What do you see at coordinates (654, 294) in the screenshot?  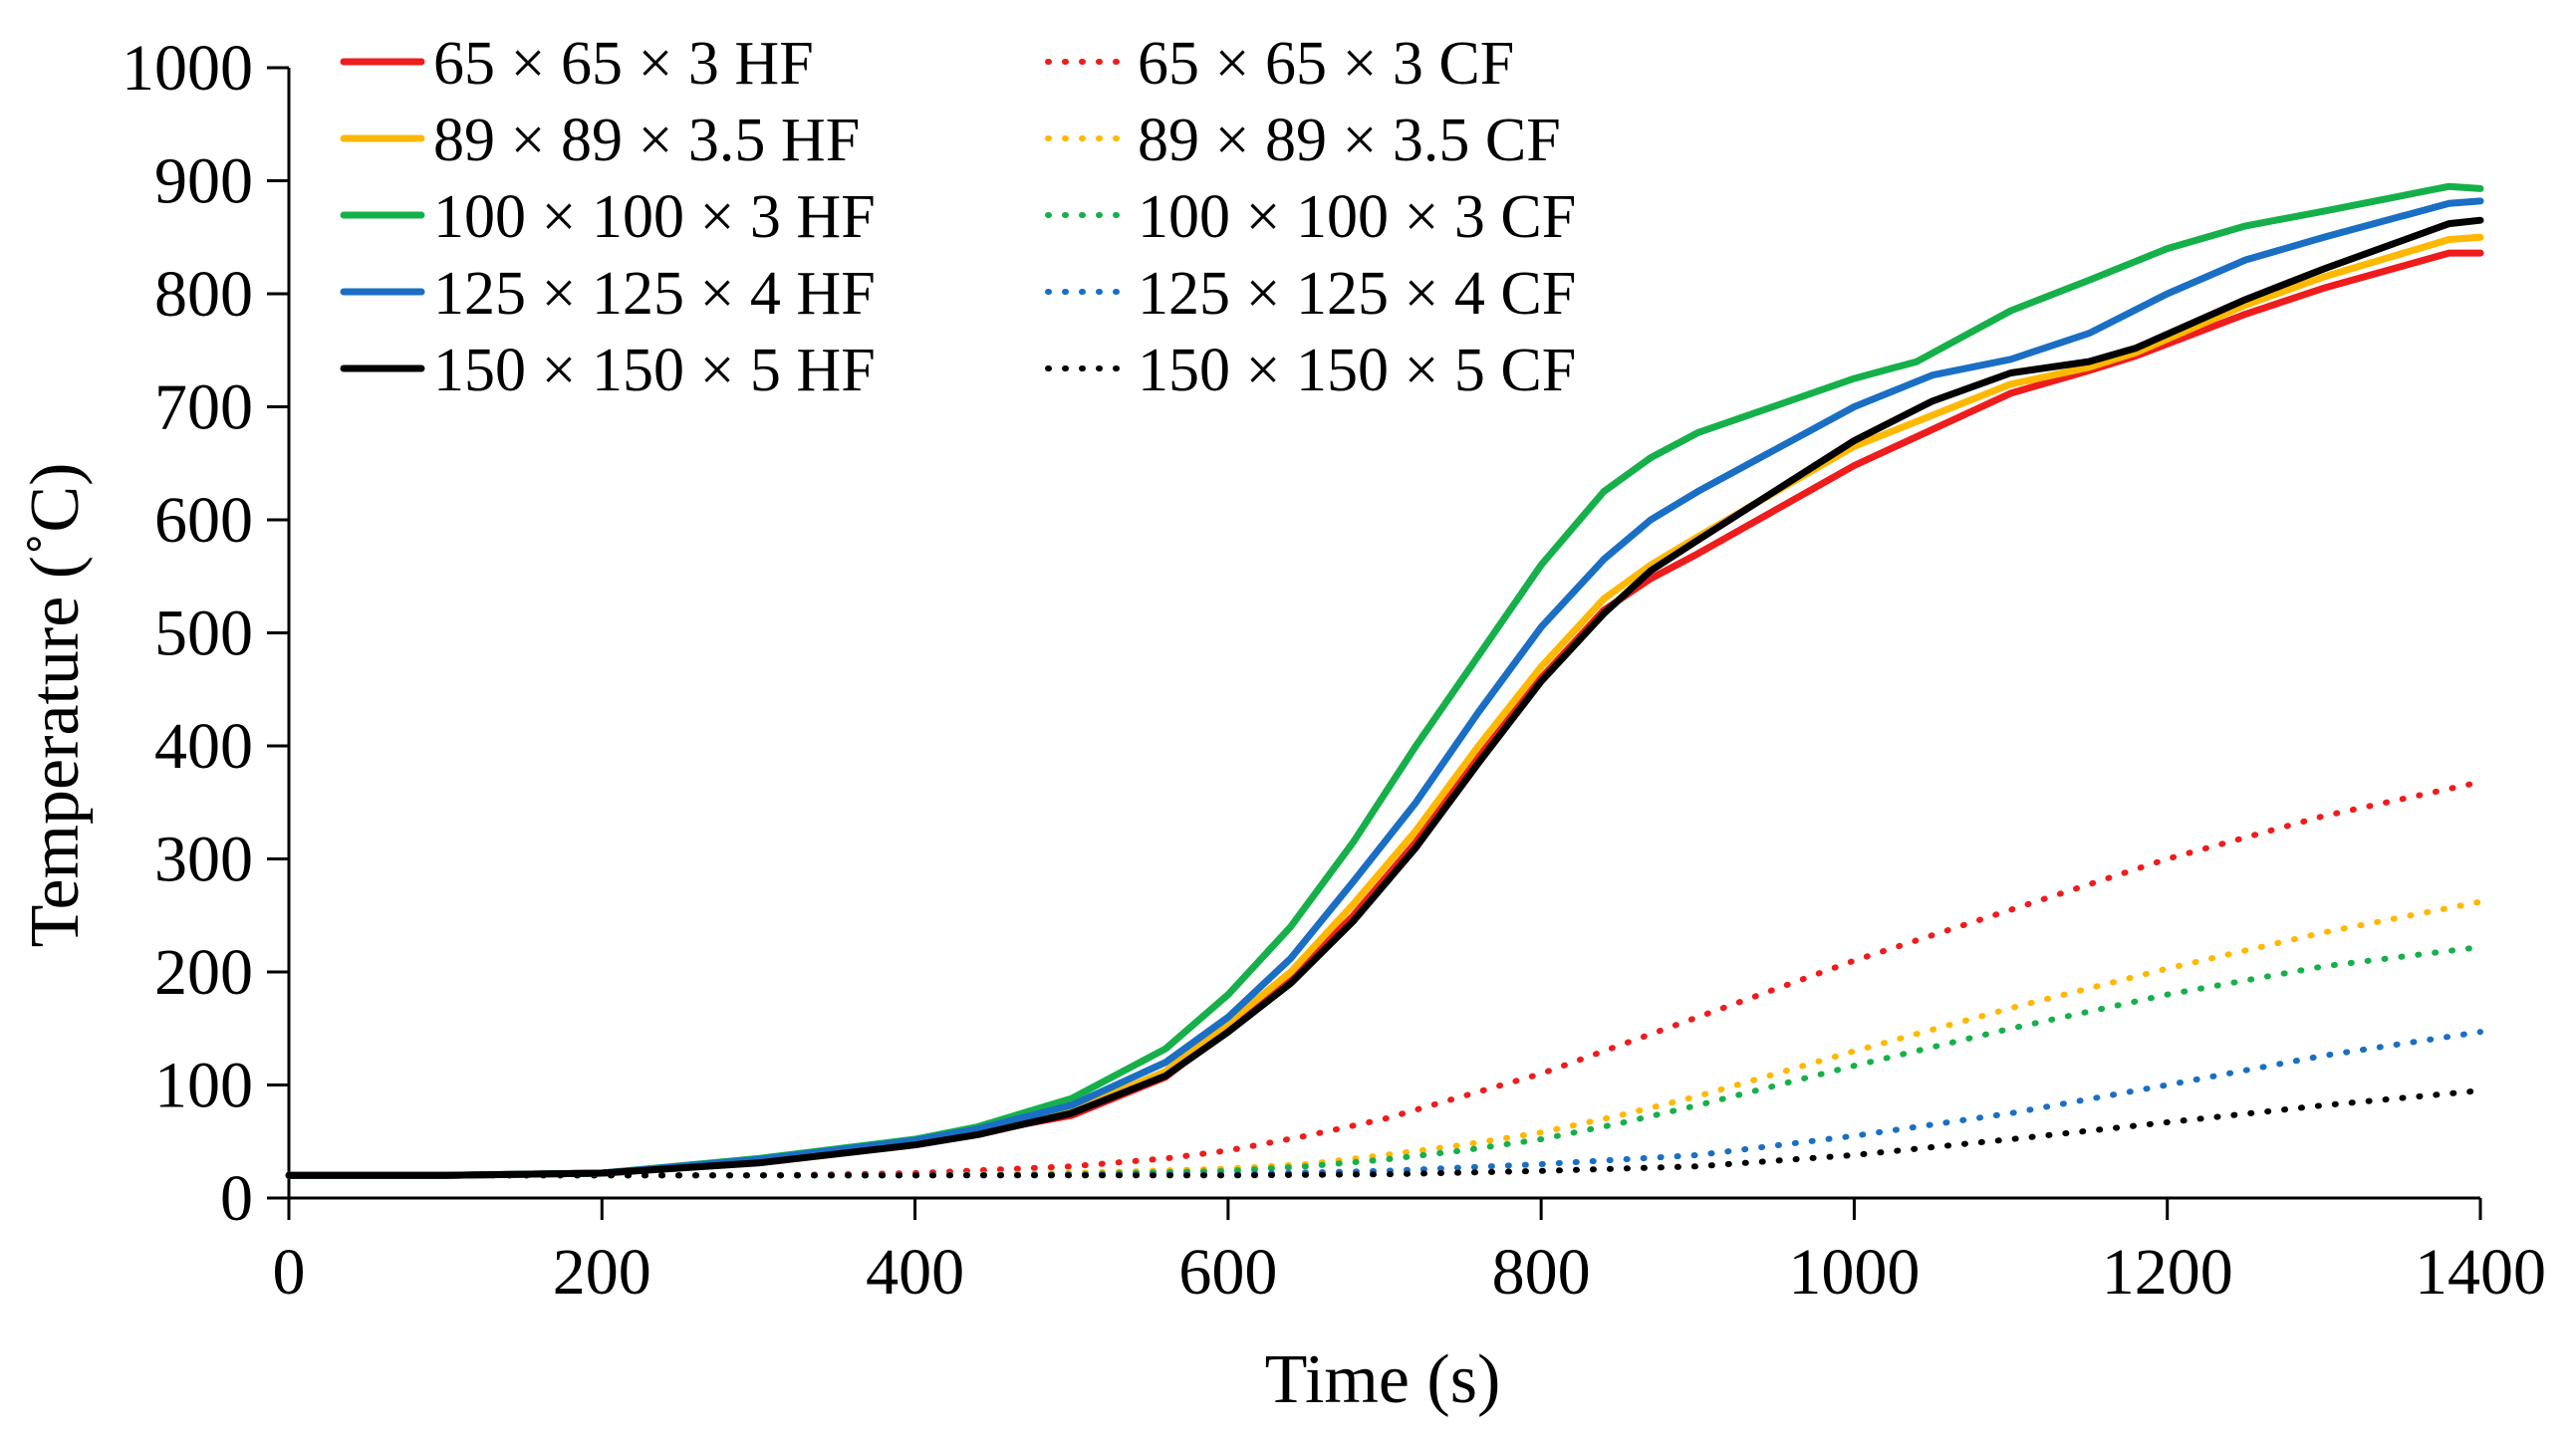 I see `legend-label: 125 × 125 × 4 HF` at bounding box center [654, 294].